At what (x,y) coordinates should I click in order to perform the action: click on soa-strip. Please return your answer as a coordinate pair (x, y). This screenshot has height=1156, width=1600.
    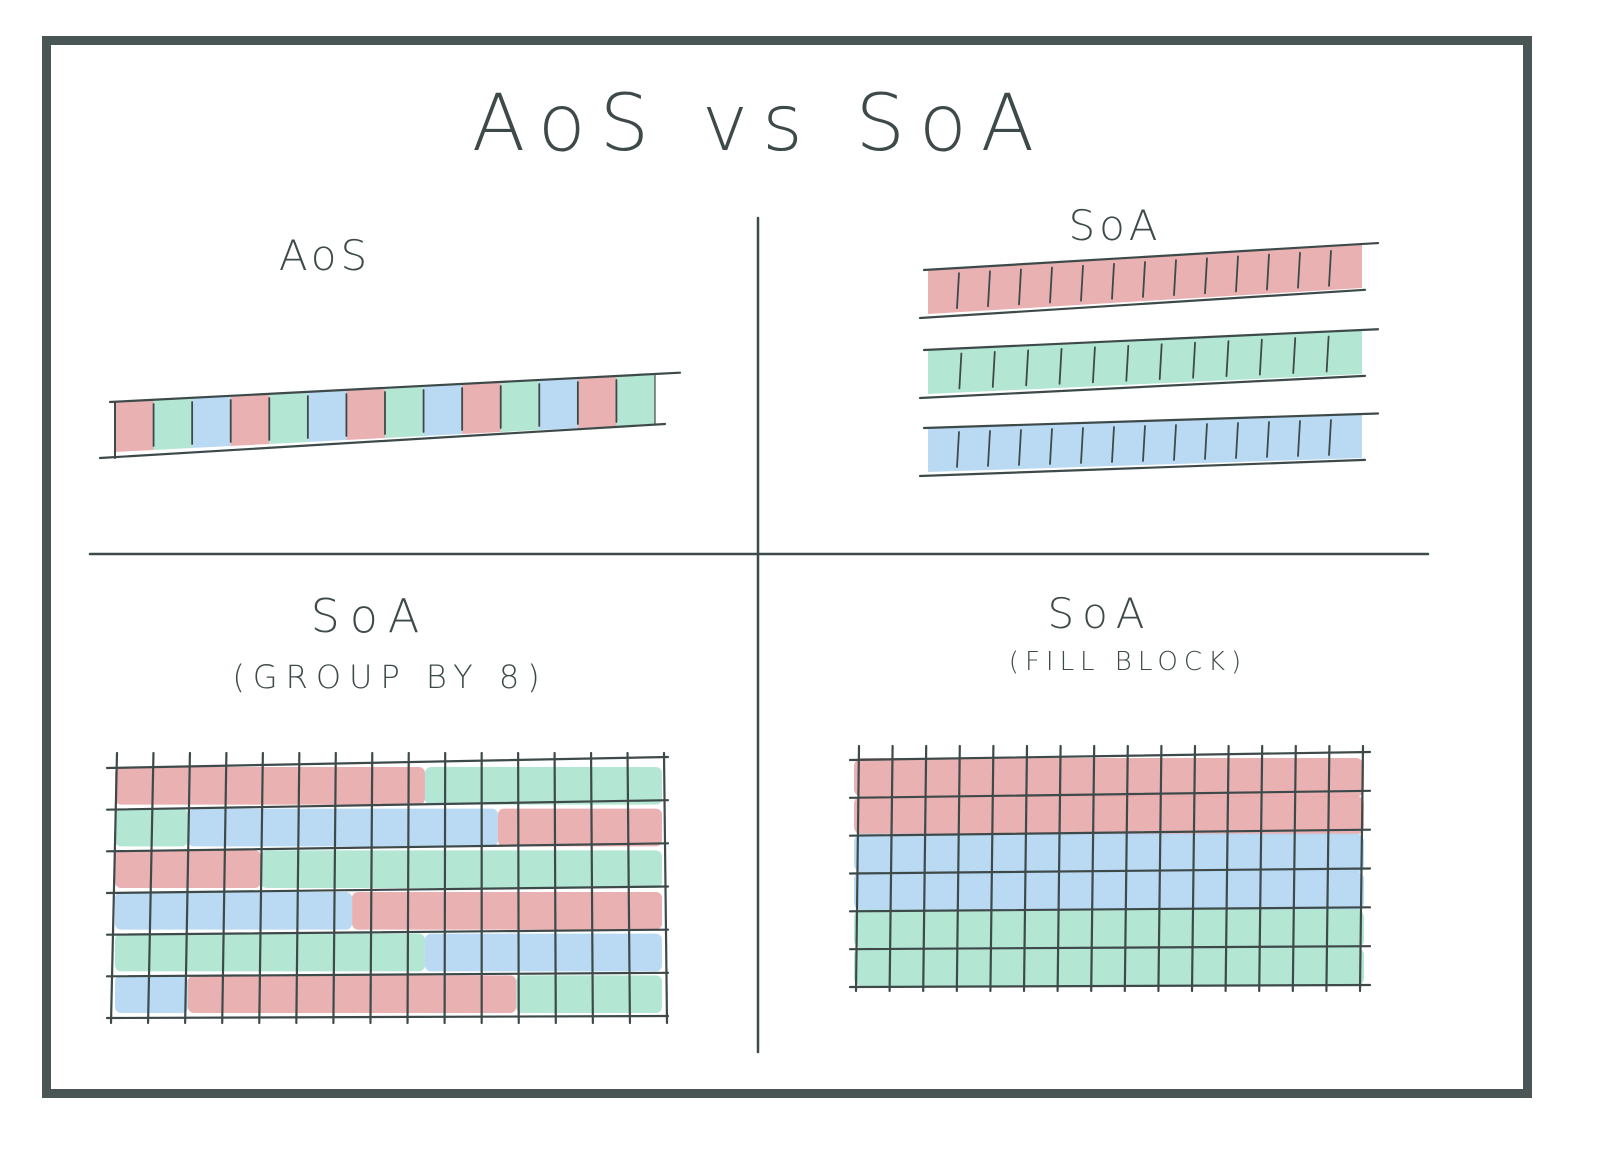
    Looking at the image, I should click on (1145, 279).